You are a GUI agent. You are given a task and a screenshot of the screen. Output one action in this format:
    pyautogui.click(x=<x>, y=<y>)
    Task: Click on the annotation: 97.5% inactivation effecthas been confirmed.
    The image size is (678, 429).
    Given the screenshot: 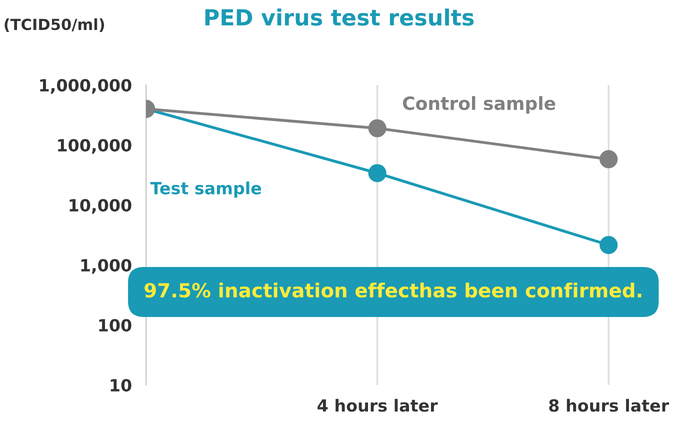 What is the action you would take?
    pyautogui.click(x=393, y=290)
    